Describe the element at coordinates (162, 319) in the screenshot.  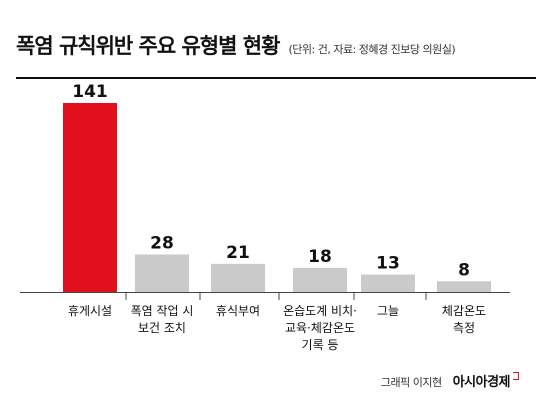
I see `tick-label-1: 폭염 작업 시 보건 조치` at that location.